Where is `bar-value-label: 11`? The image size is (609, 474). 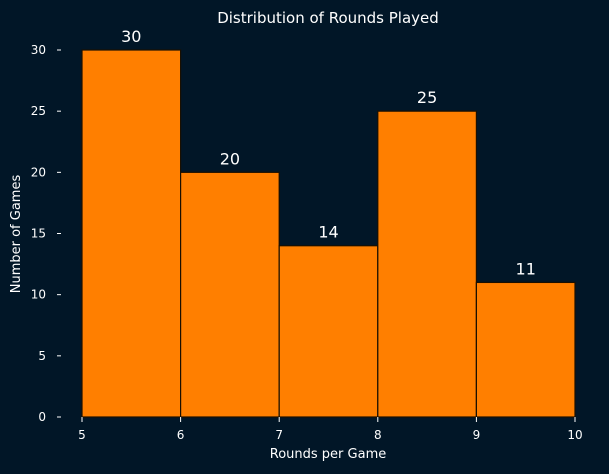 bar-value-label: 11 is located at coordinates (526, 268).